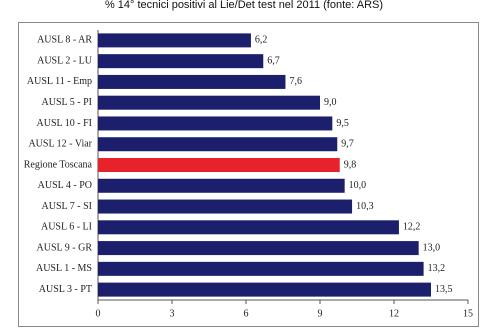  What do you see at coordinates (172, 313) in the screenshot?
I see `x-tick-label: 3` at bounding box center [172, 313].